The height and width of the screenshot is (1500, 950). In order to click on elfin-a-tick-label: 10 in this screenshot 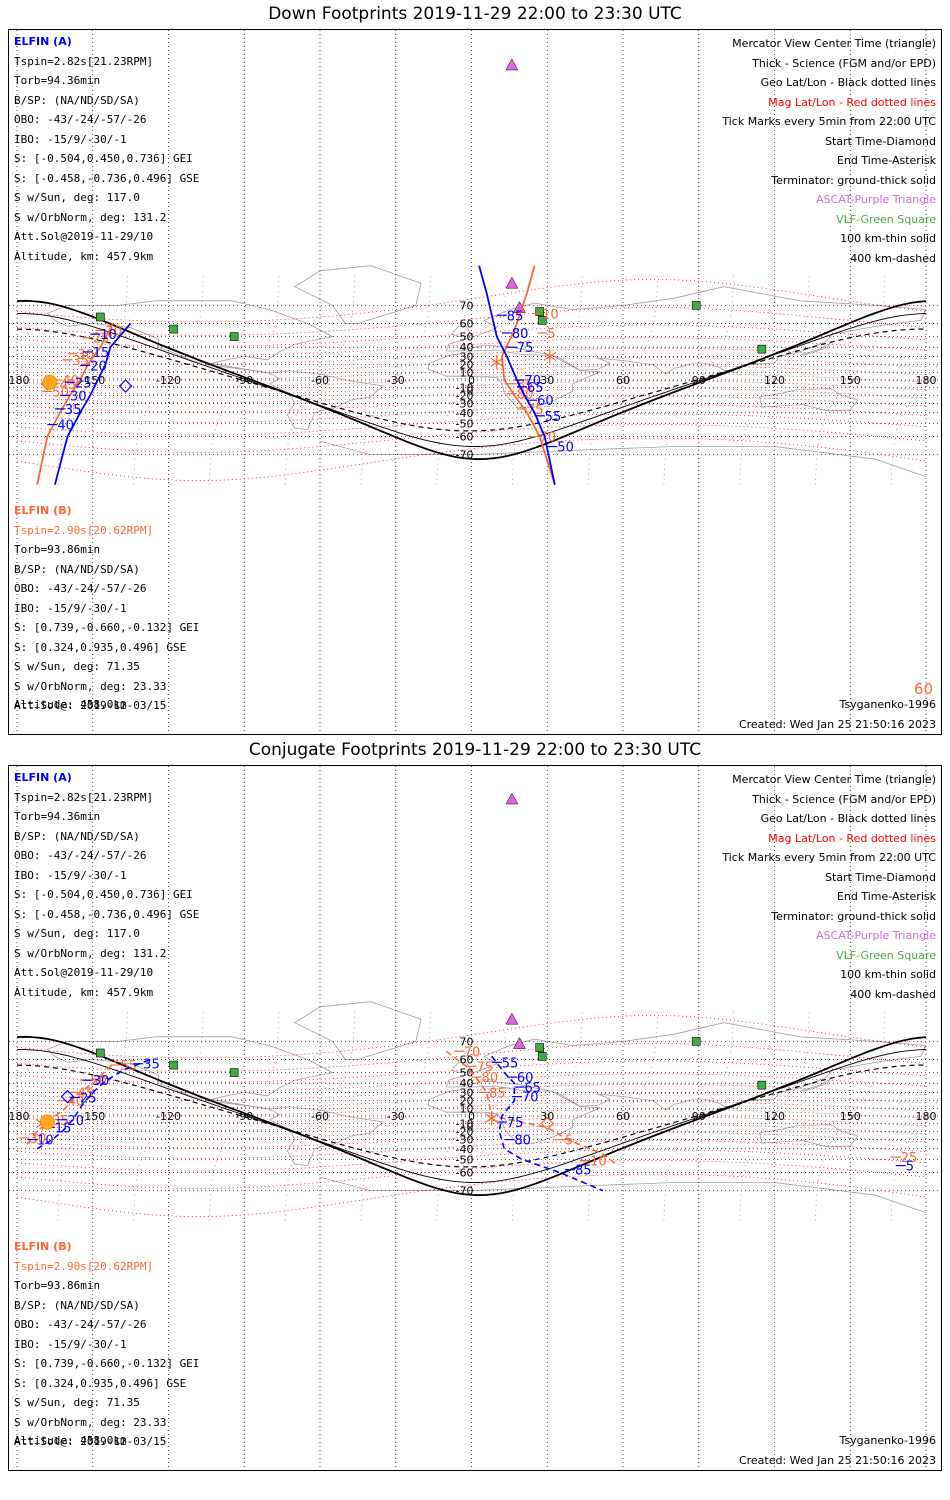, I will do `click(108, 335)`.